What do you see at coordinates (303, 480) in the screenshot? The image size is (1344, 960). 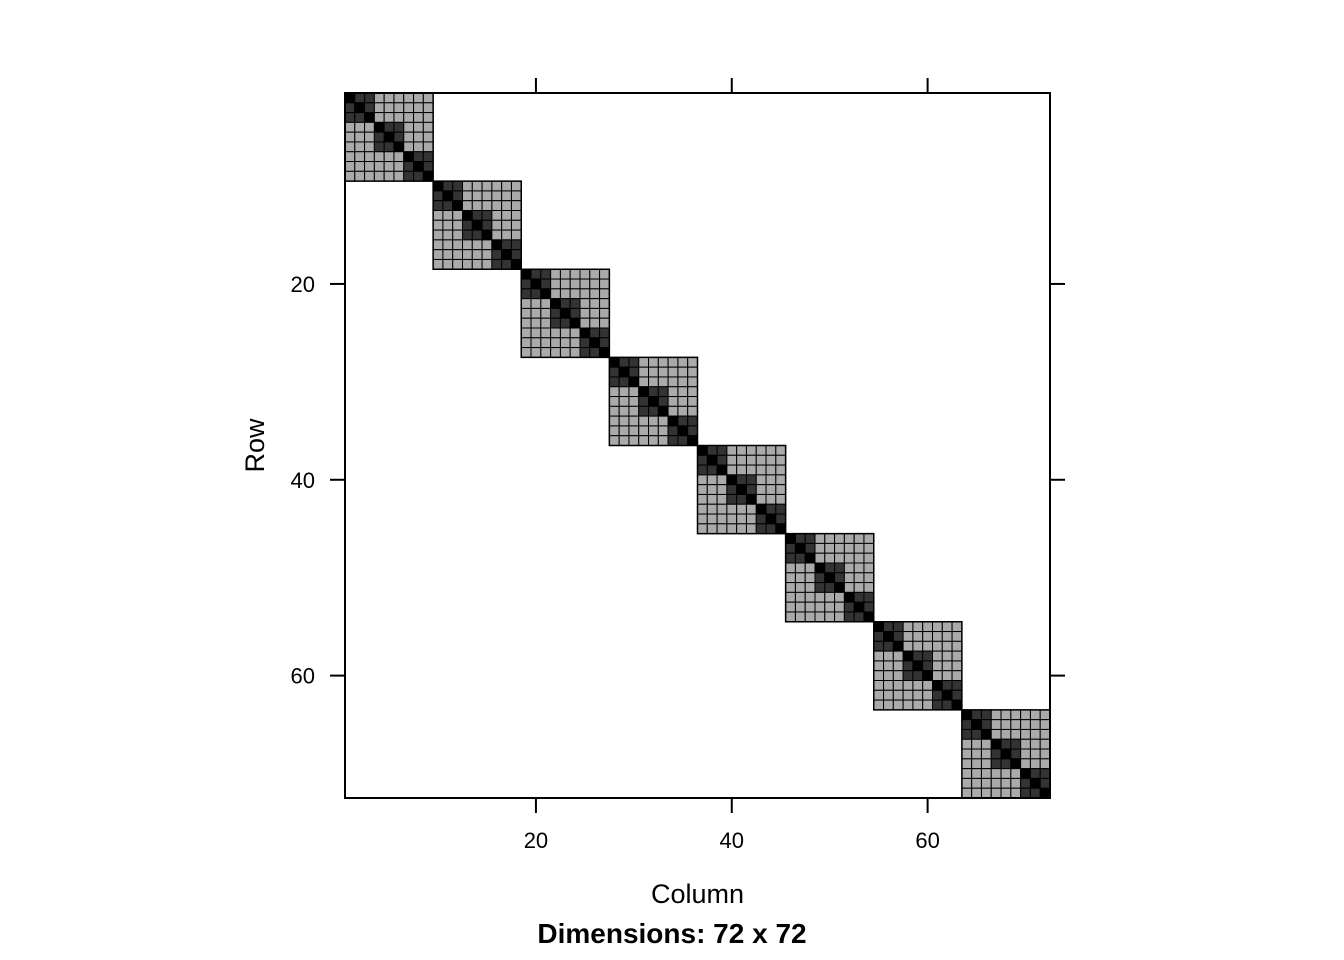 I see `y-tick-label: 40` at bounding box center [303, 480].